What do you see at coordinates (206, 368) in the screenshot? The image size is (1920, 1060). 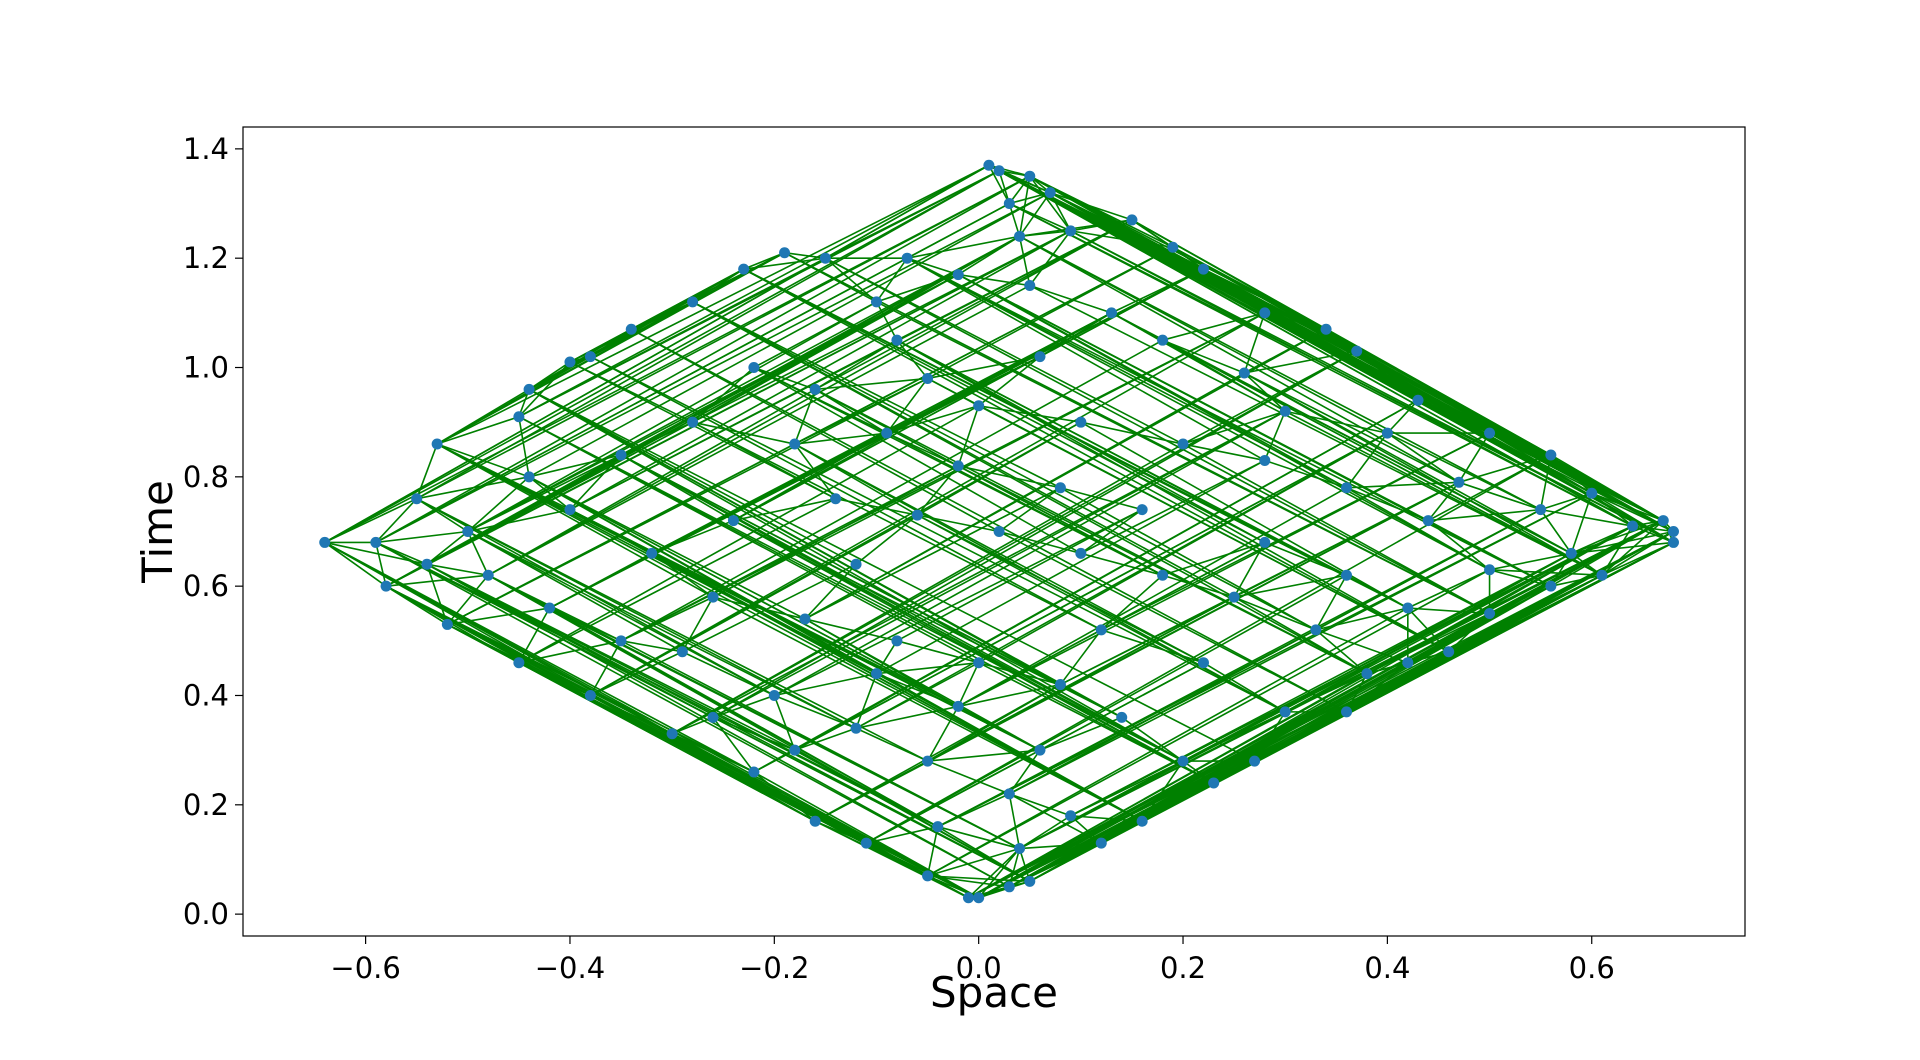 I see `y-tick-label: 1.0` at bounding box center [206, 368].